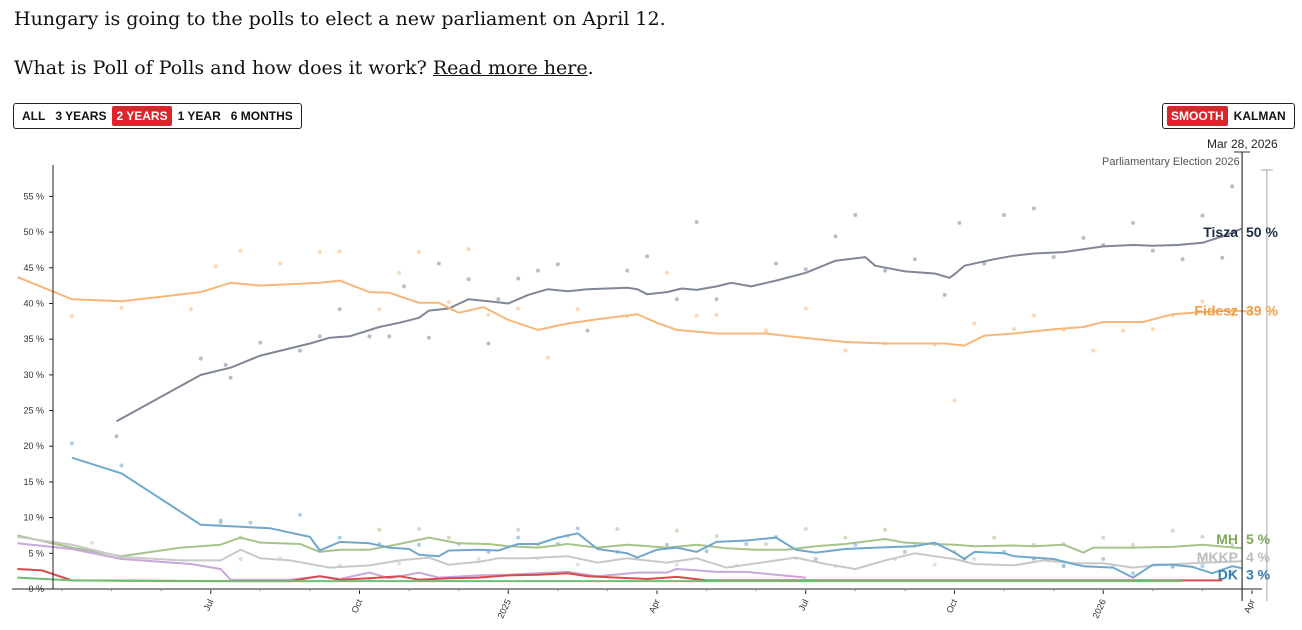  What do you see at coordinates (1197, 116) in the screenshot?
I see `smooth-button: SMOOTH` at bounding box center [1197, 116].